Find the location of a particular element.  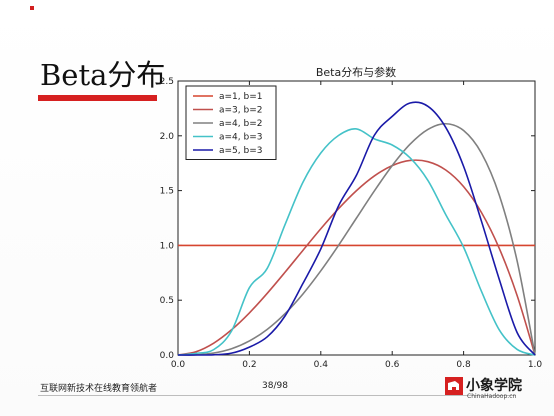

x-tick-label: 0.0 is located at coordinates (178, 365).